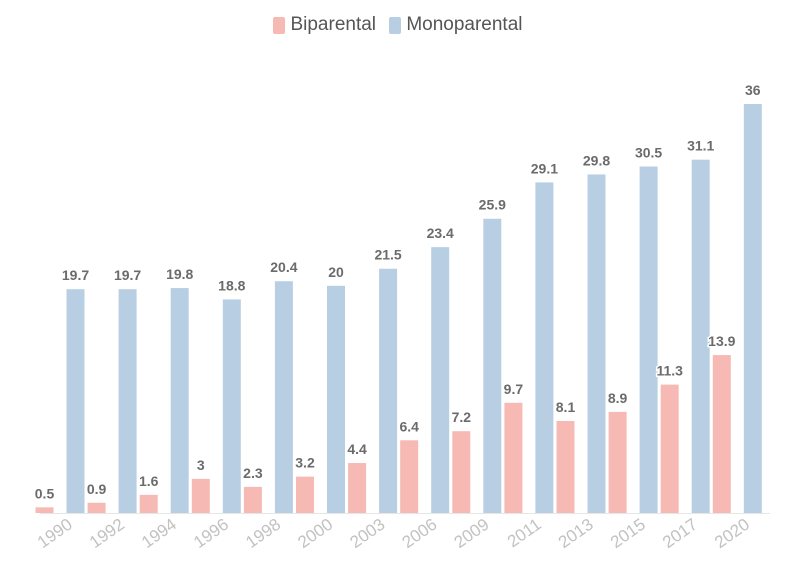 The width and height of the screenshot is (796, 575). What do you see at coordinates (440, 233) in the screenshot?
I see `data-label-monoparental-2006: 23.4` at bounding box center [440, 233].